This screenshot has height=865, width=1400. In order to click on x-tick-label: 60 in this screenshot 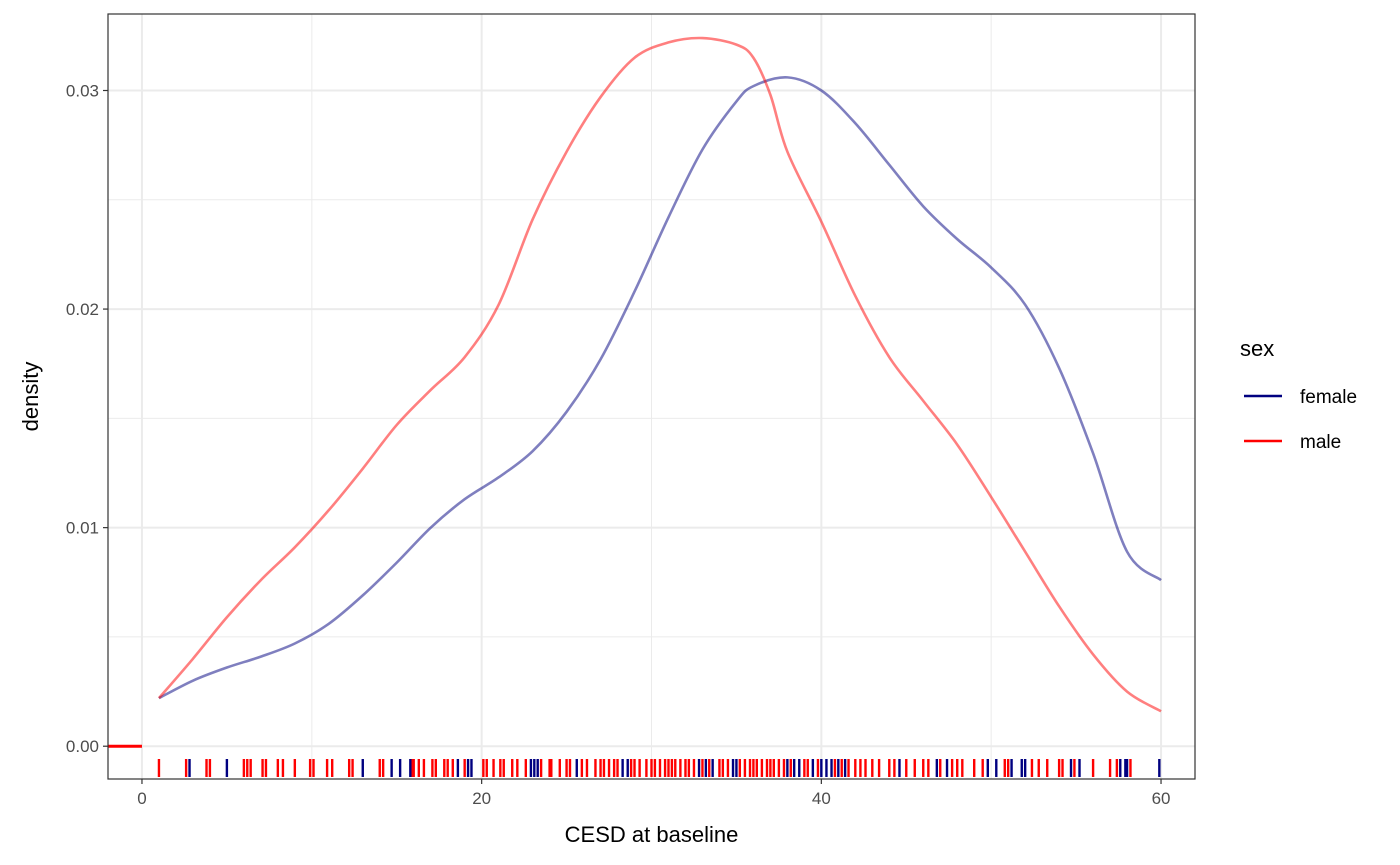, I will do `click(1161, 798)`.